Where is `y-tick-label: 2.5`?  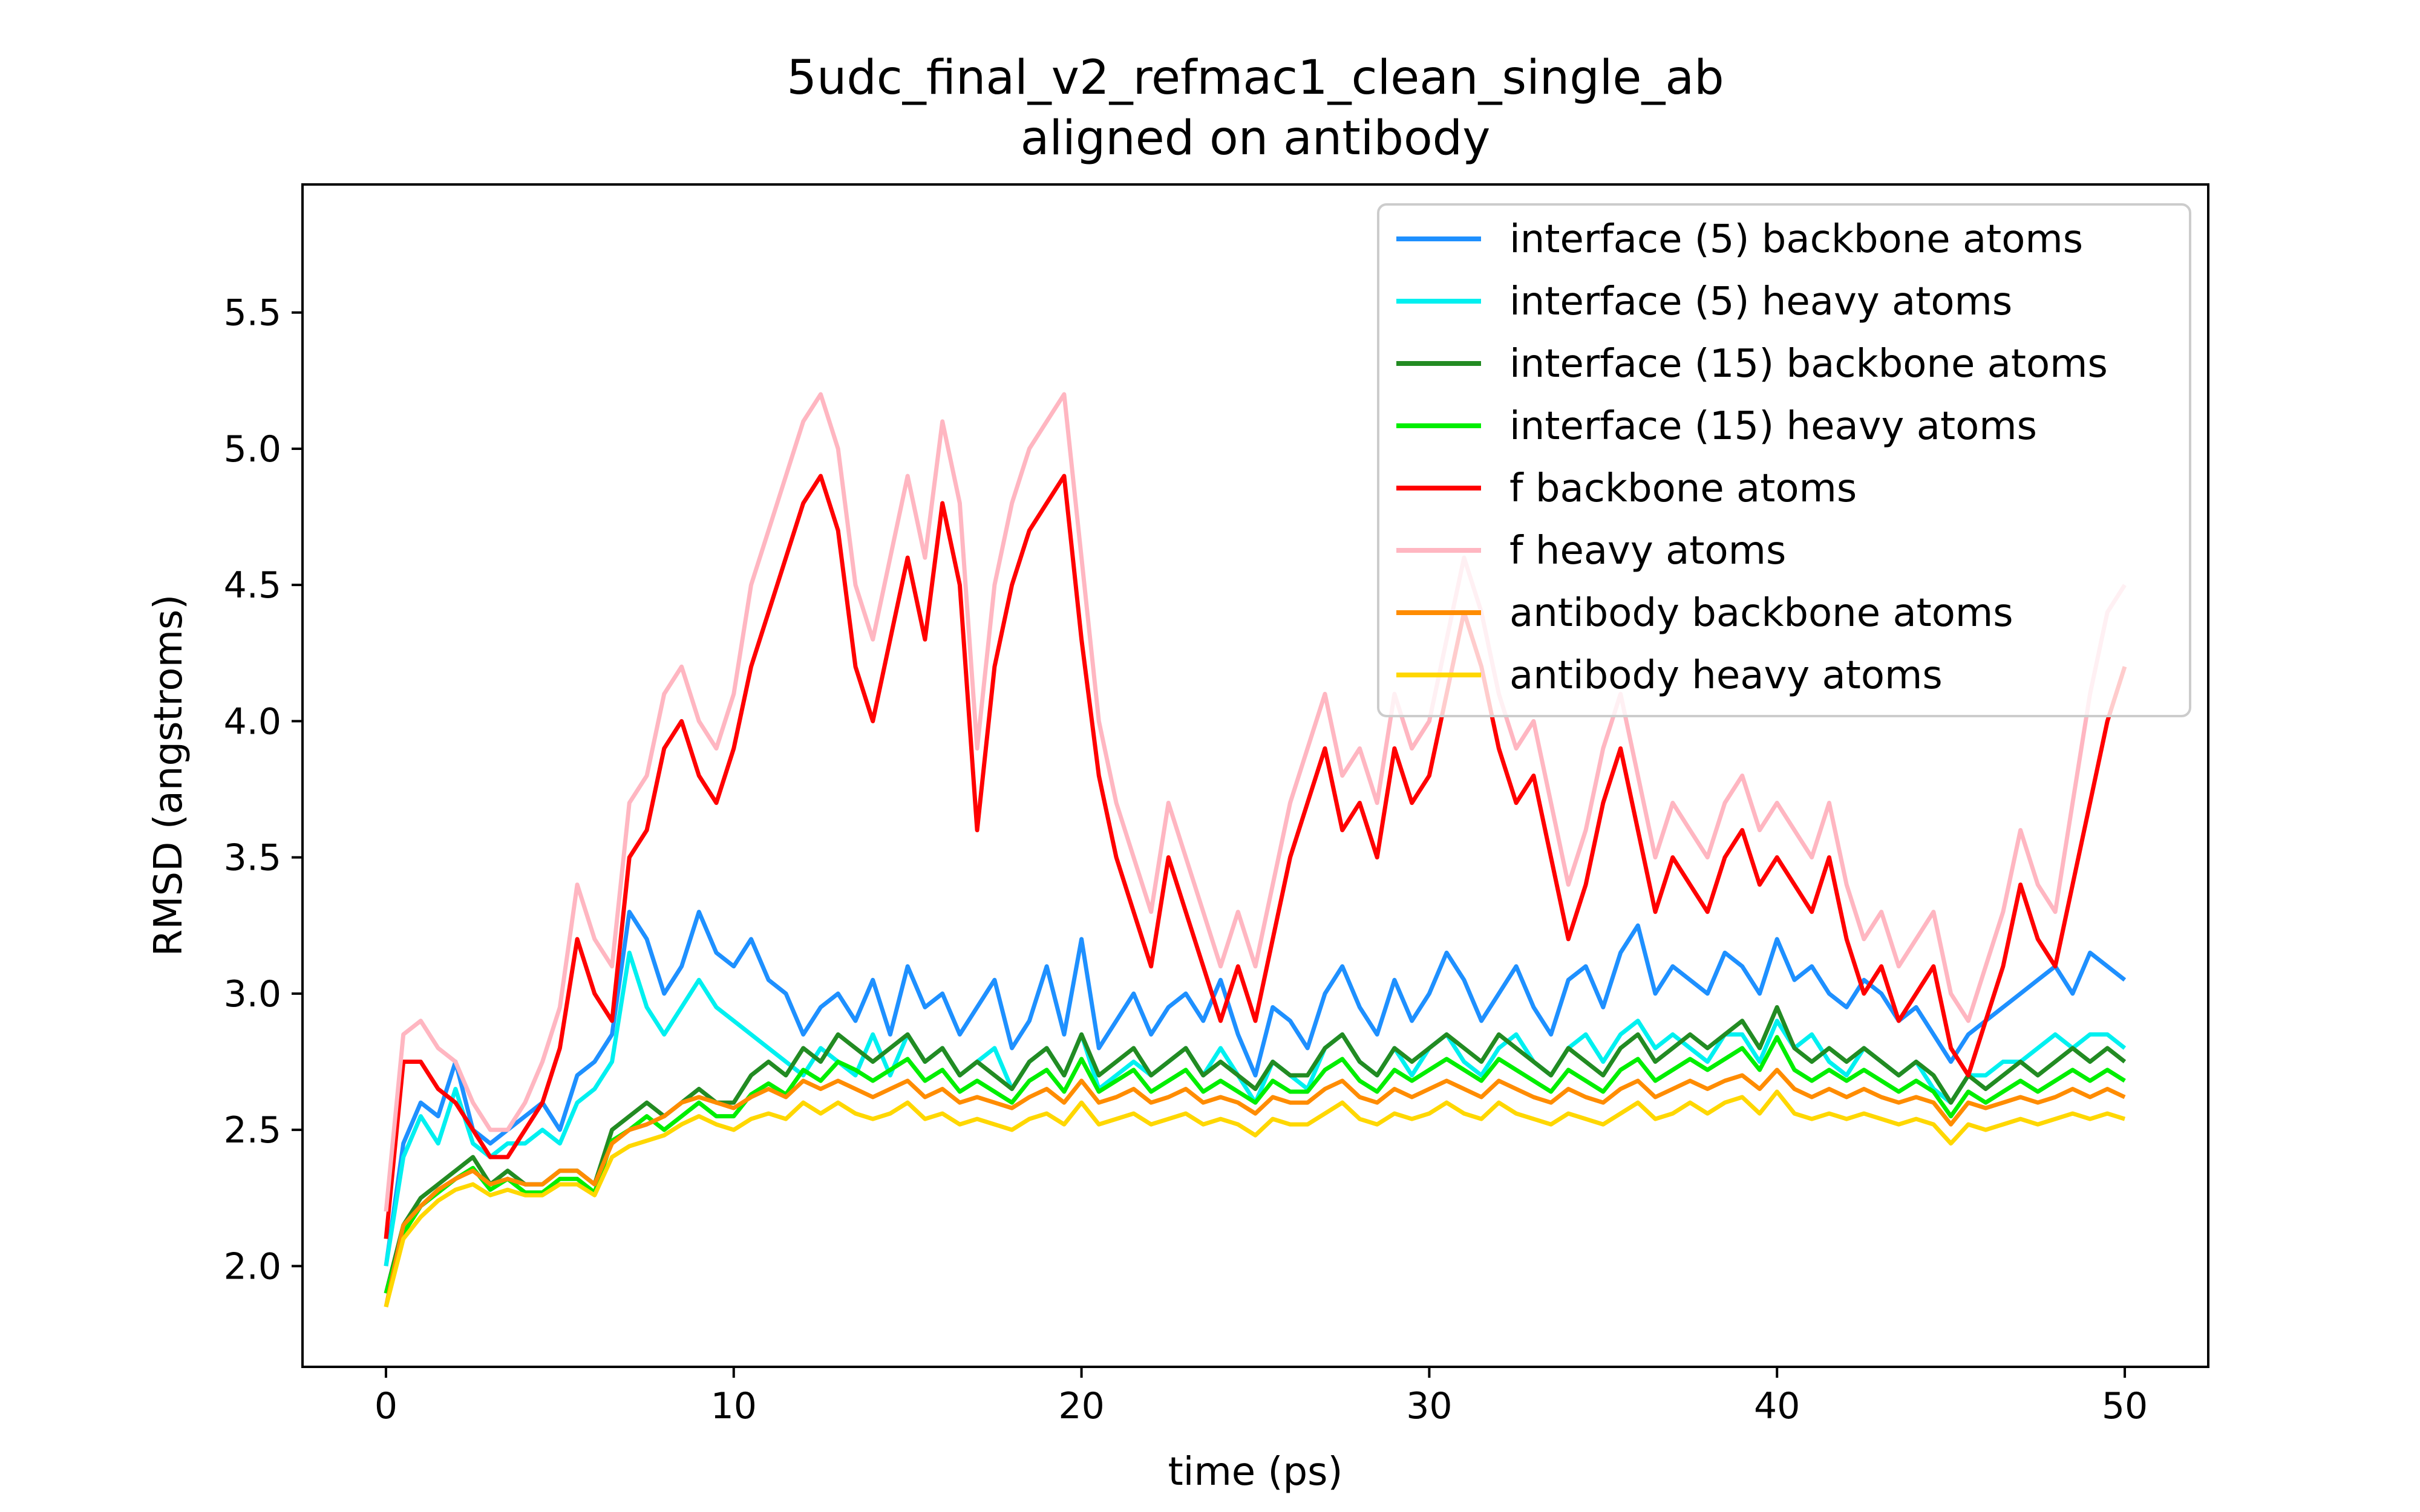
y-tick-label: 2.5 is located at coordinates (252, 1130).